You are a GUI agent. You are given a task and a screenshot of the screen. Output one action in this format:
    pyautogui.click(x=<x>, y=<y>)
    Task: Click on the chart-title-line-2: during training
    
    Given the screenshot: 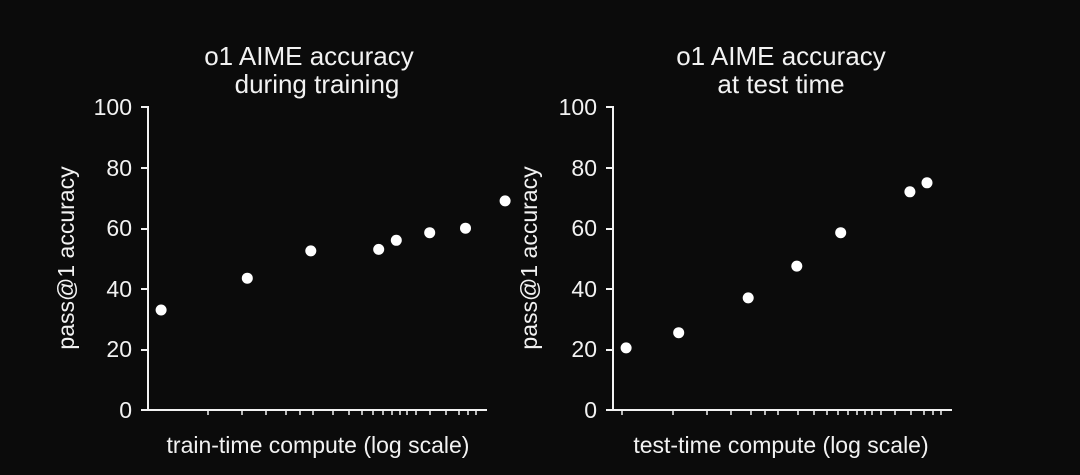 What is the action you would take?
    pyautogui.click(x=317, y=84)
    